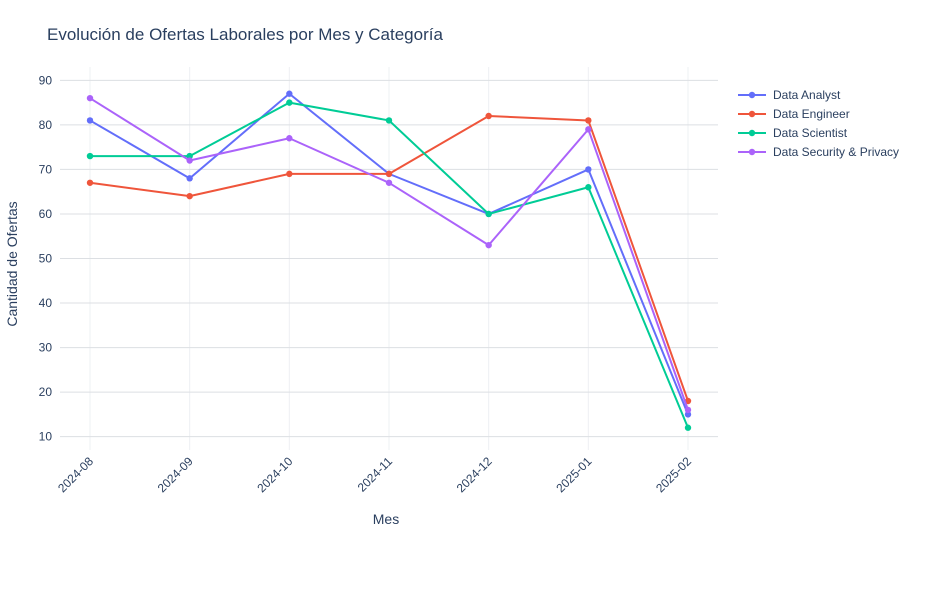  What do you see at coordinates (386, 519) in the screenshot?
I see `x-axis-title: Mes` at bounding box center [386, 519].